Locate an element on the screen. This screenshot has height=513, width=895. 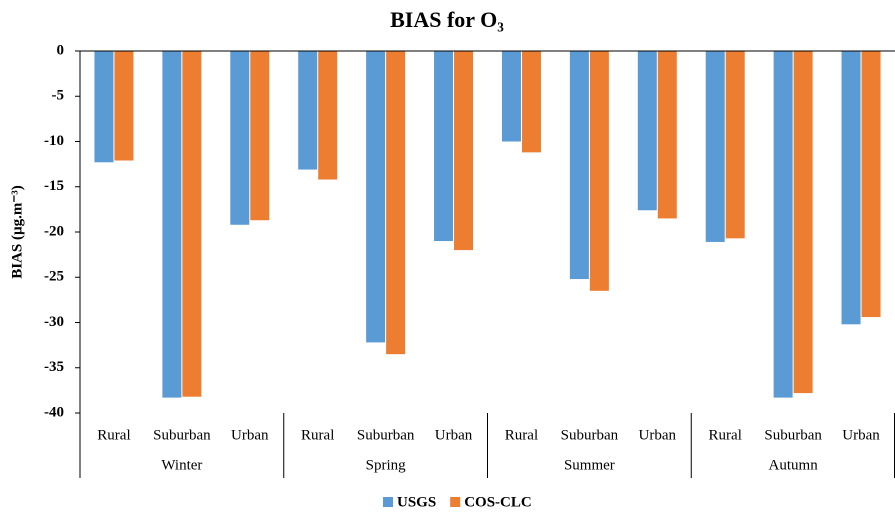
group-label: Spring is located at coordinates (386, 465).